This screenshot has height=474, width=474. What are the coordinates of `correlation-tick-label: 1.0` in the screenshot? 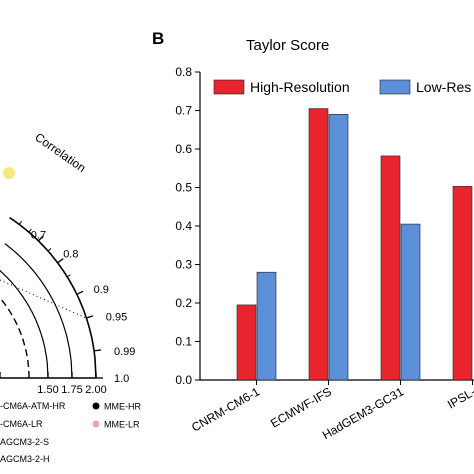 It's located at (121, 379).